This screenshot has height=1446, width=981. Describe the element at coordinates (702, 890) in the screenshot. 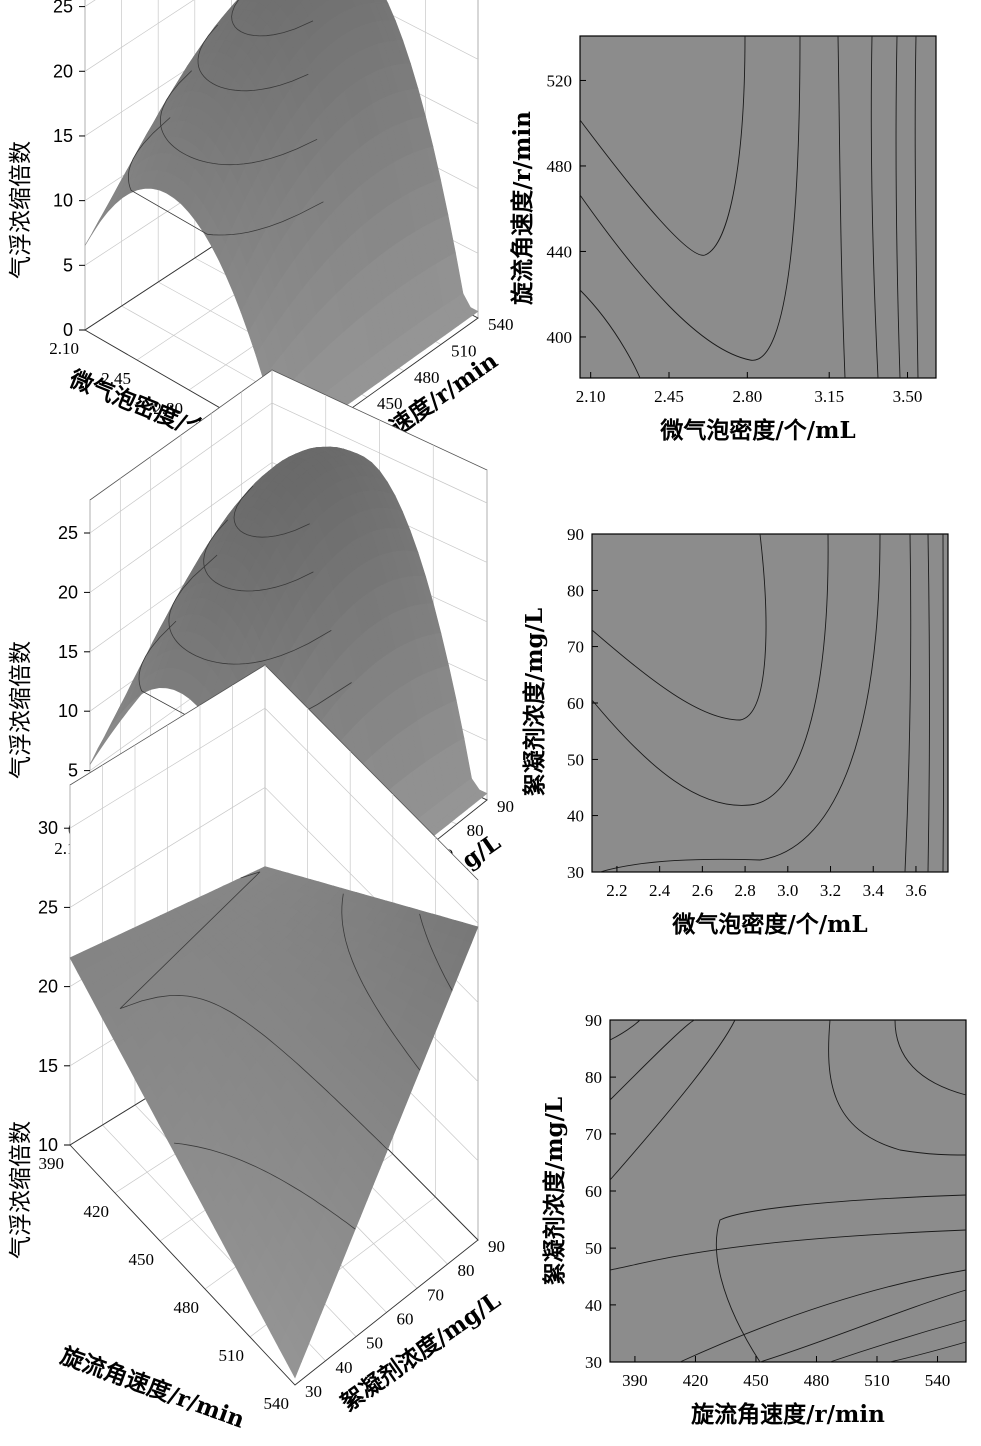

I see `x-tick-label: 2.6` at that location.